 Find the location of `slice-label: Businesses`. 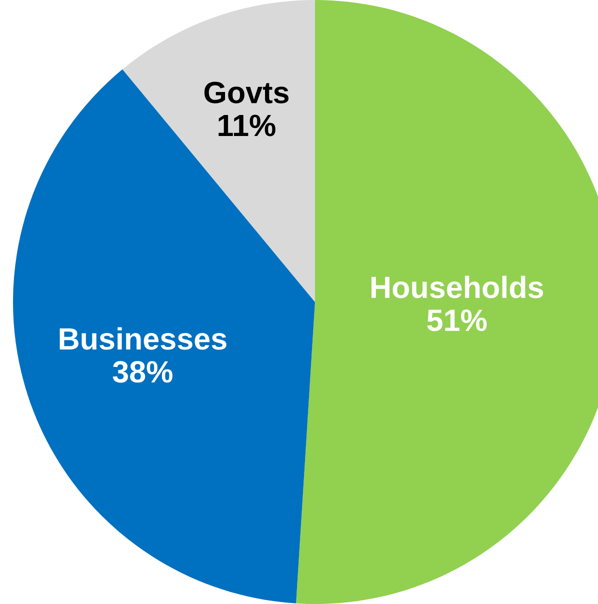

slice-label: Businesses is located at coordinates (143, 338).